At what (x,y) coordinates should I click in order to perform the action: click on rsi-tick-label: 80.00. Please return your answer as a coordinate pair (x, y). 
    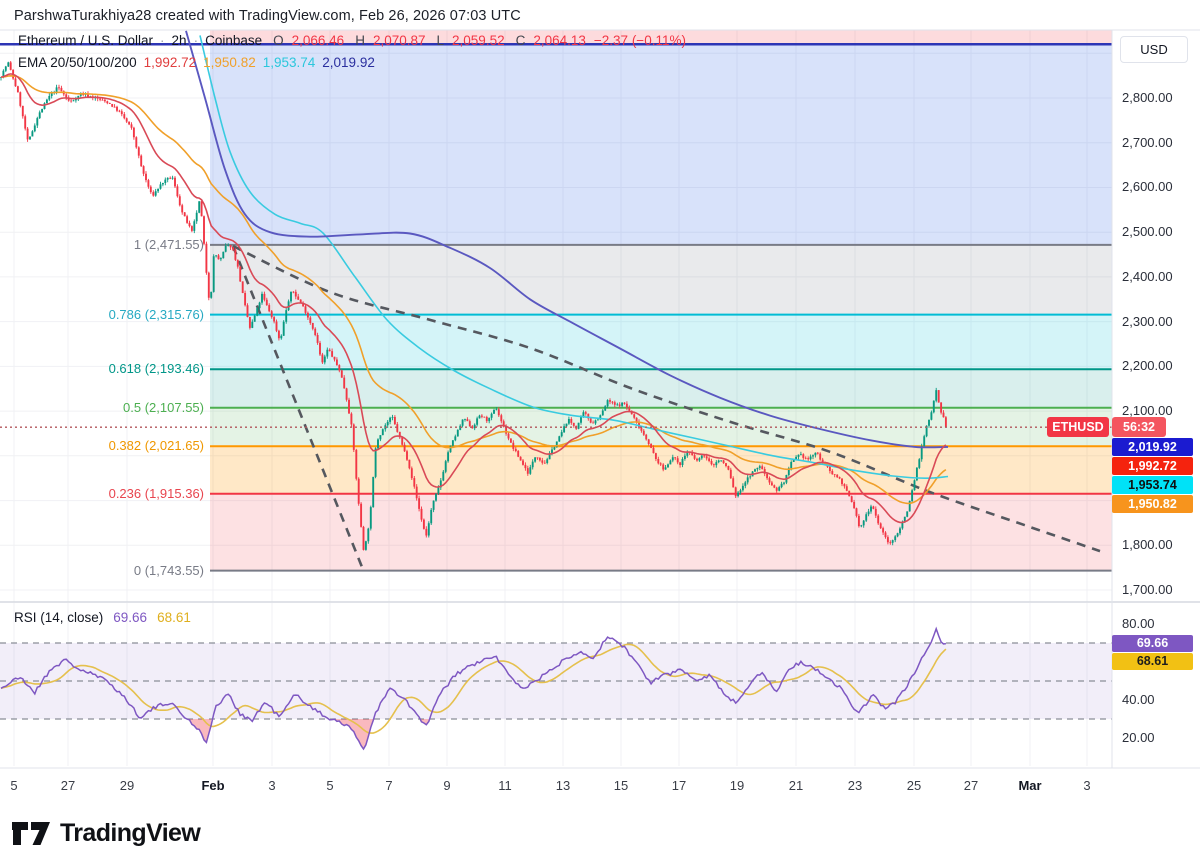
    Looking at the image, I should click on (1138, 623).